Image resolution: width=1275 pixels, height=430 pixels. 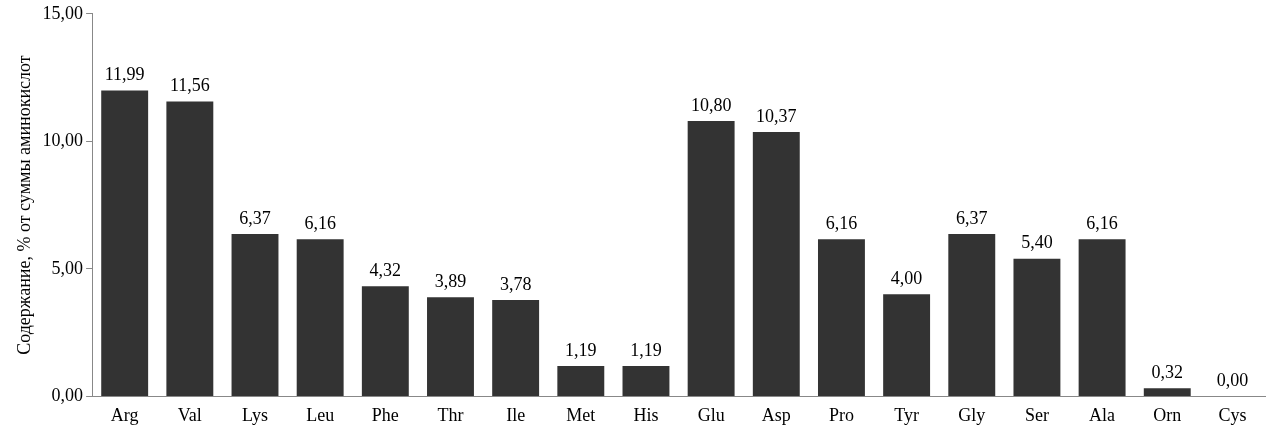 What do you see at coordinates (1167, 371) in the screenshot?
I see `data-label: 0,32` at bounding box center [1167, 371].